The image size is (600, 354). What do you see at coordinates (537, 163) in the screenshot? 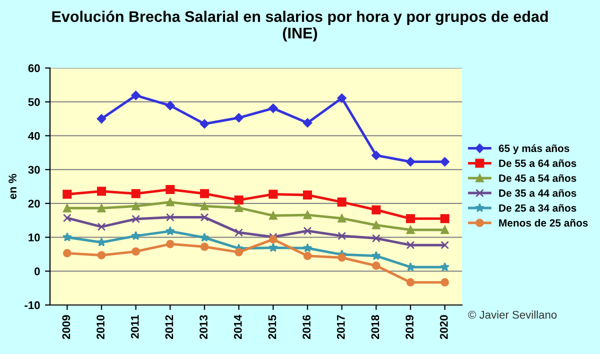
I see `legend-label: De 55 a 64 años` at bounding box center [537, 163].